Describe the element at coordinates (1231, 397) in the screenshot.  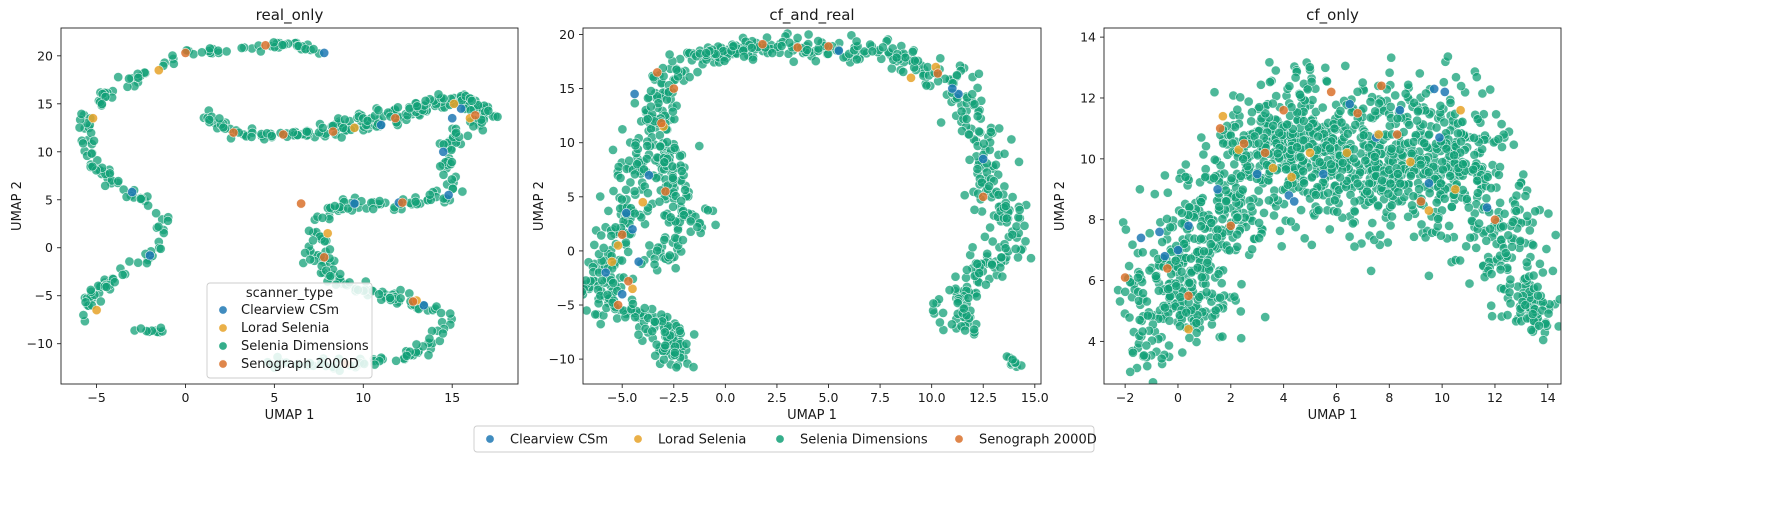
I see `x-tick-label: 2` at that location.